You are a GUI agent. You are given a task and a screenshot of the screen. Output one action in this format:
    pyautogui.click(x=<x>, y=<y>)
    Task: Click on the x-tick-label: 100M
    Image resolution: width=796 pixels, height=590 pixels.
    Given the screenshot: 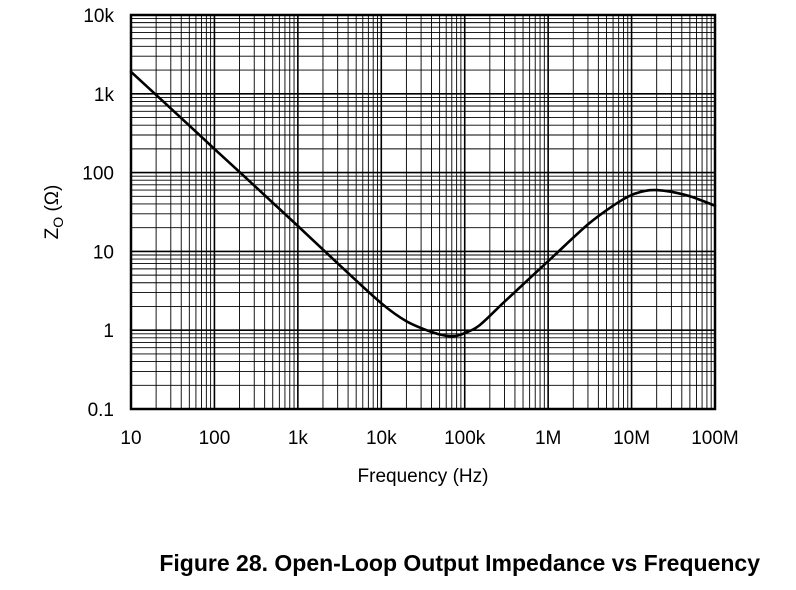 What is the action you would take?
    pyautogui.click(x=715, y=438)
    